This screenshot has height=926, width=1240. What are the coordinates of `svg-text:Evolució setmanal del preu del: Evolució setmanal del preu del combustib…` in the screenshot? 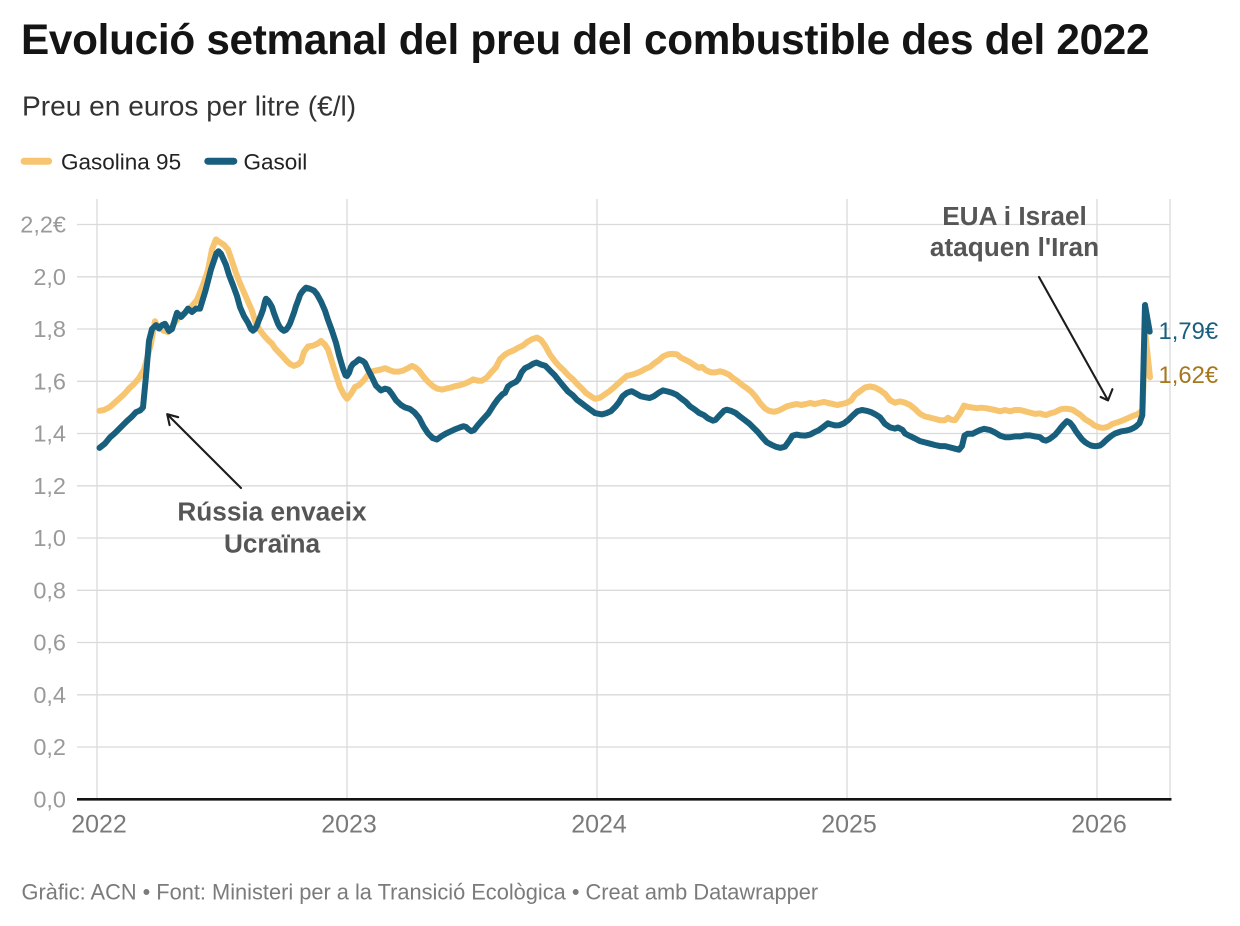 It's located at (585, 39).